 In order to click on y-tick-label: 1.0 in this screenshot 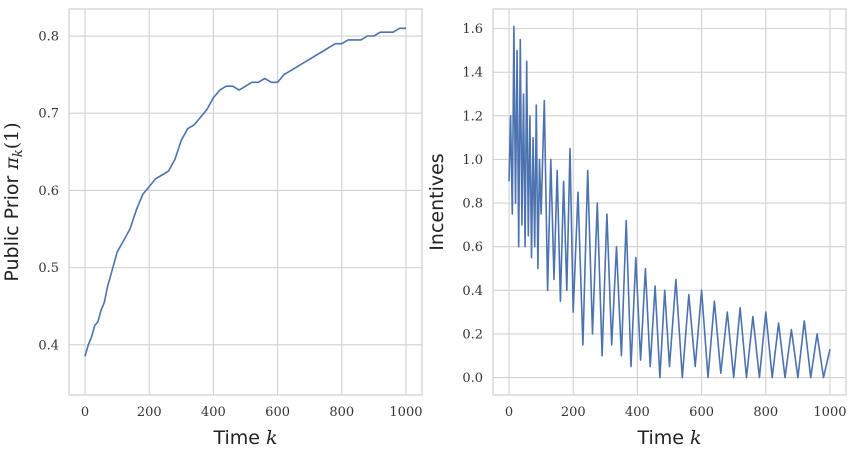, I will do `click(472, 160)`.